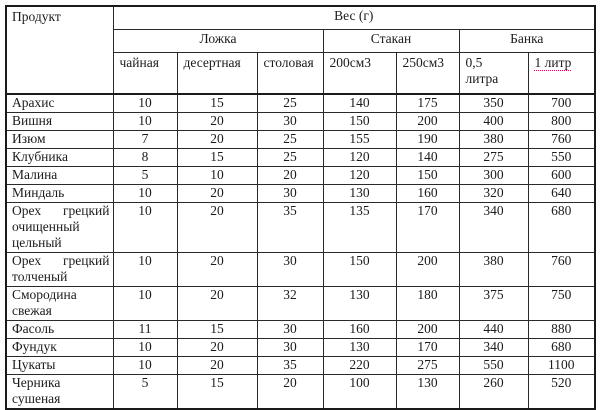  Describe the element at coordinates (290, 73) in the screenshot. I see `sub-header-tablespoon: столовая` at that location.